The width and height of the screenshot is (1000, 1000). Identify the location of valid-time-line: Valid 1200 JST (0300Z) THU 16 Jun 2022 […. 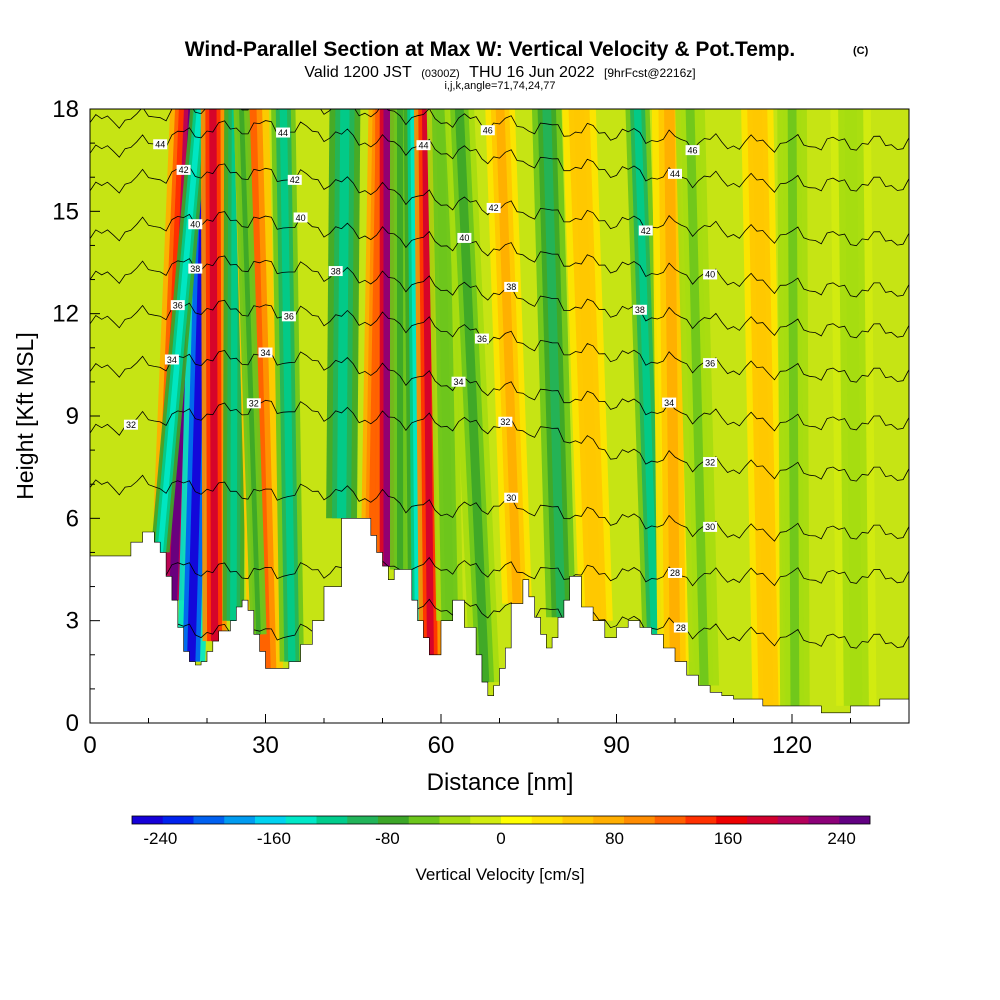
(499, 72).